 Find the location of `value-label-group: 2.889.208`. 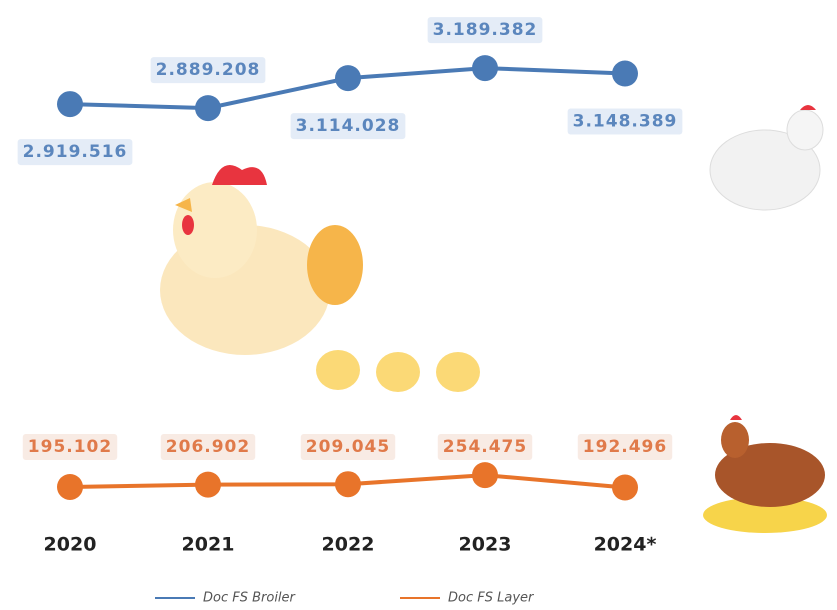

value-label-group: 2.889.208 is located at coordinates (208, 70).